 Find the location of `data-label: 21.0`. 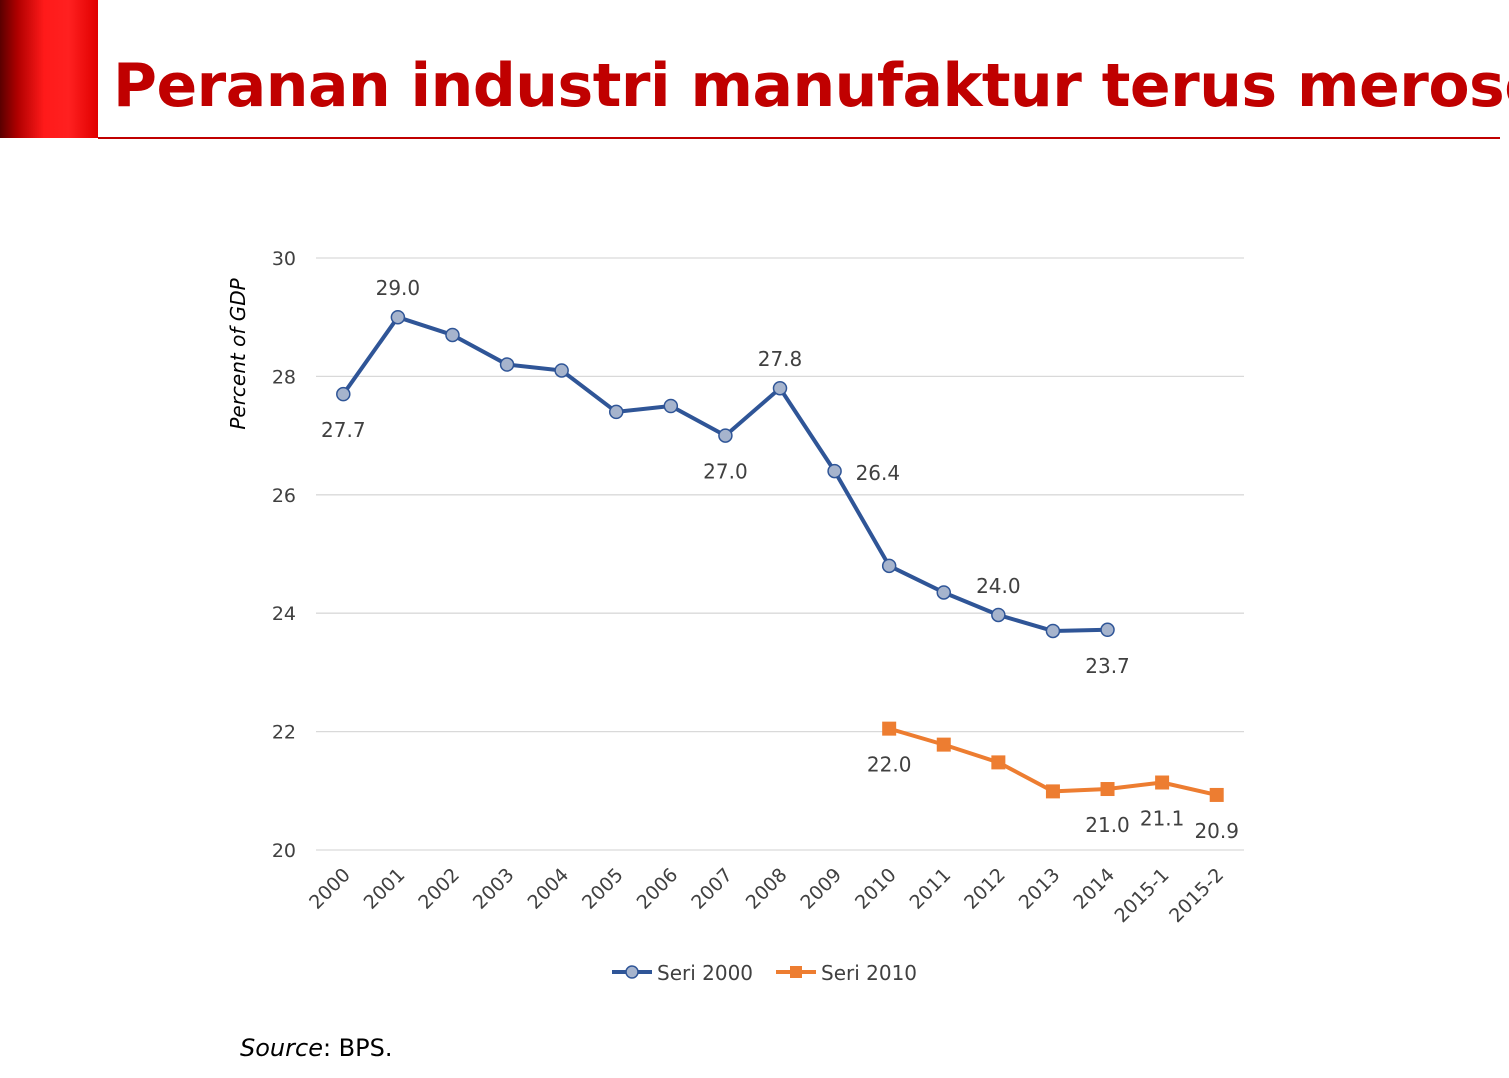

data-label: 21.0 is located at coordinates (1107, 825).